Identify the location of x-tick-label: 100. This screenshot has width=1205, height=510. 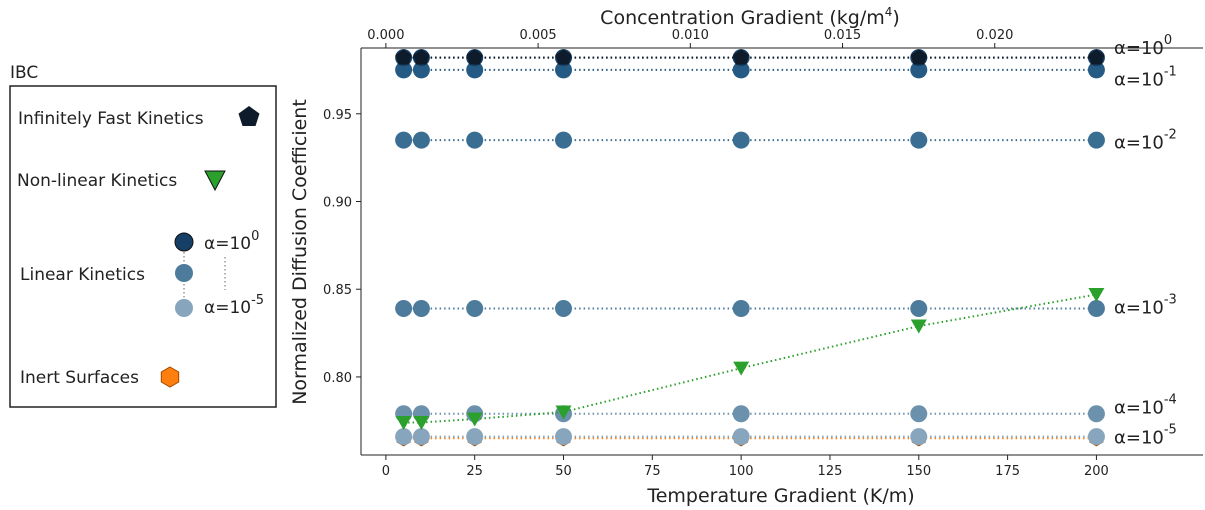
(741, 471).